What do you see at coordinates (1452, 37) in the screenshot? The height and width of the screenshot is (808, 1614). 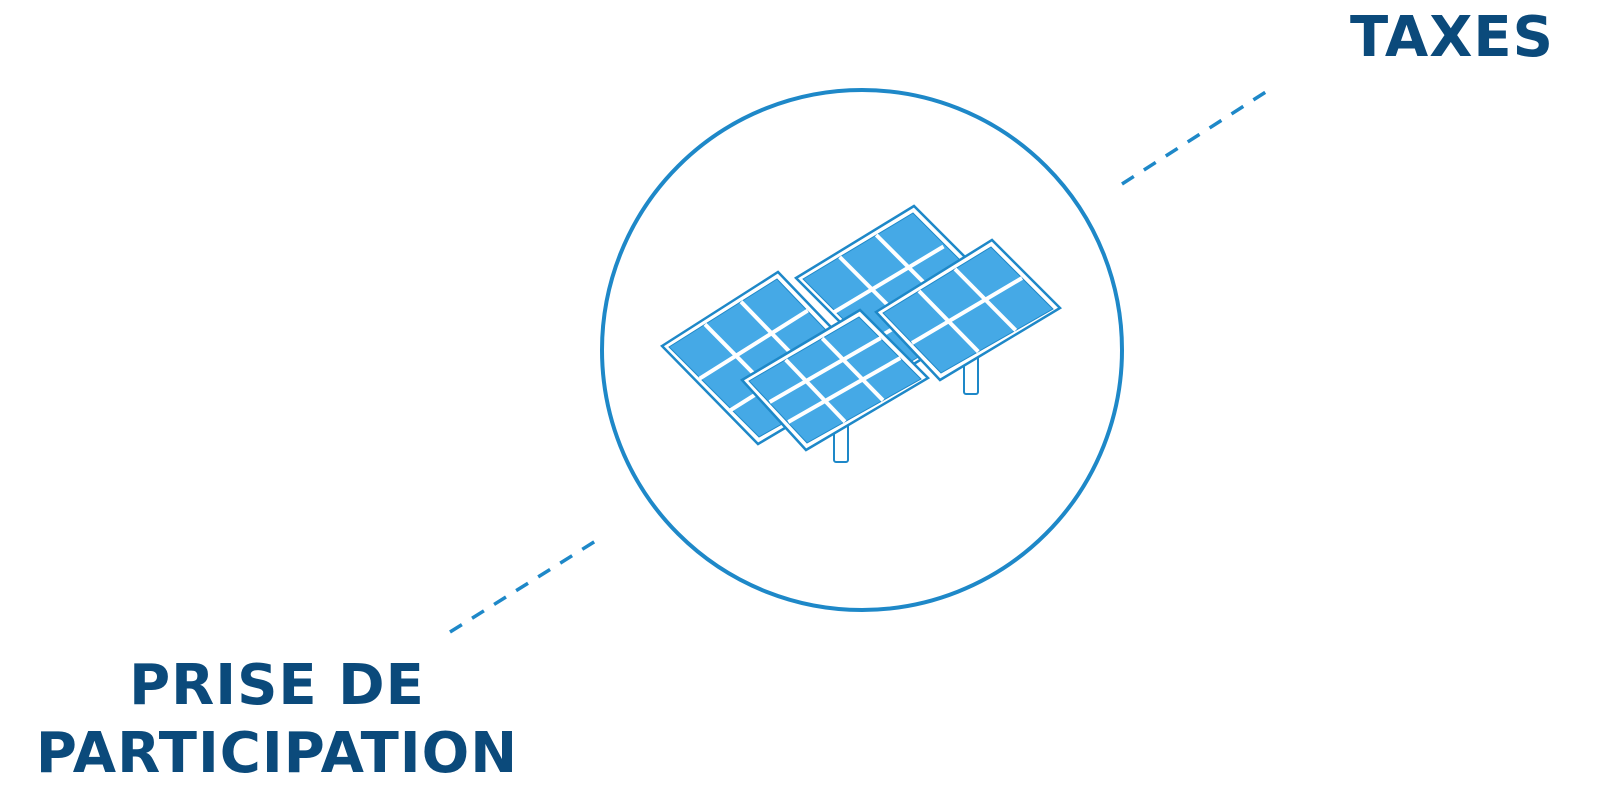 I see `label-taxes: TAXES` at bounding box center [1452, 37].